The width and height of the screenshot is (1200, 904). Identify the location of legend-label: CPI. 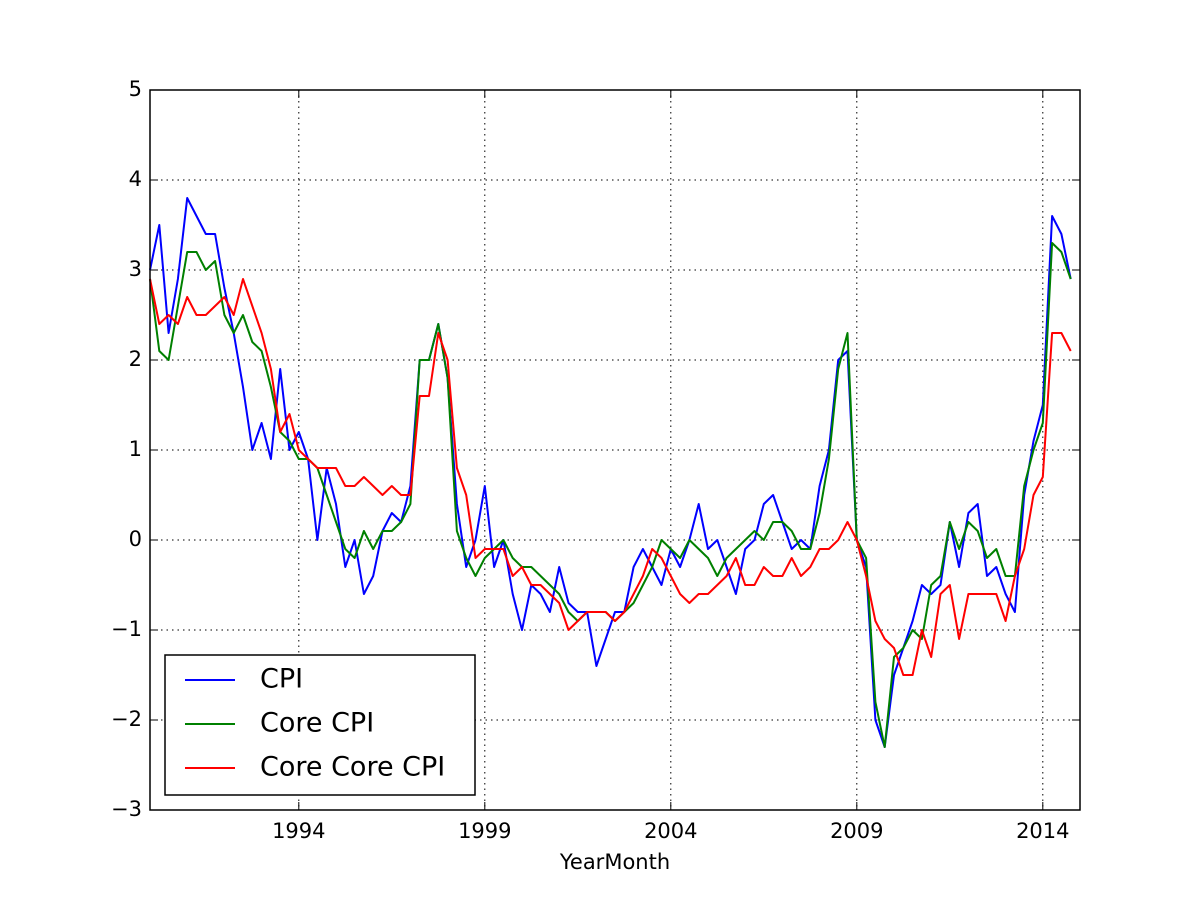
(281, 679).